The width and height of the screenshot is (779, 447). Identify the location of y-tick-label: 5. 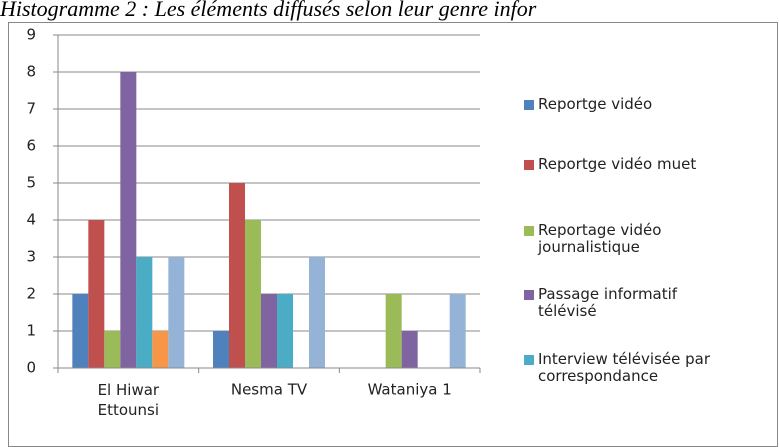
(31, 183).